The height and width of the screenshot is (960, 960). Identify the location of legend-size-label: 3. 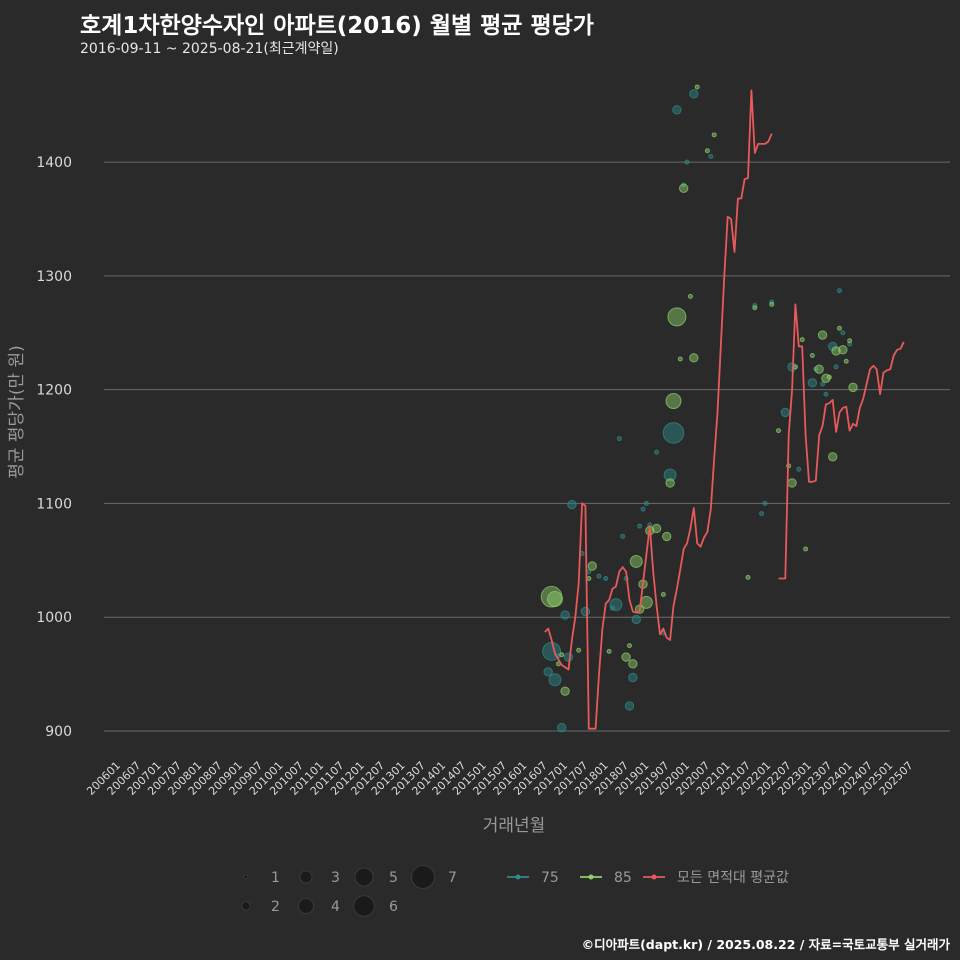
(335, 878).